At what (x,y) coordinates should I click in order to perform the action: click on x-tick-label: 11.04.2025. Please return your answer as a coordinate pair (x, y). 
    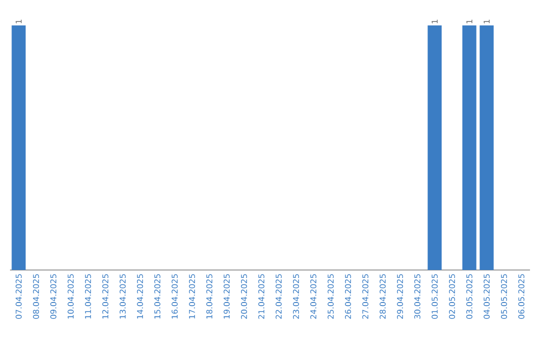
    Looking at the image, I should click on (88, 296).